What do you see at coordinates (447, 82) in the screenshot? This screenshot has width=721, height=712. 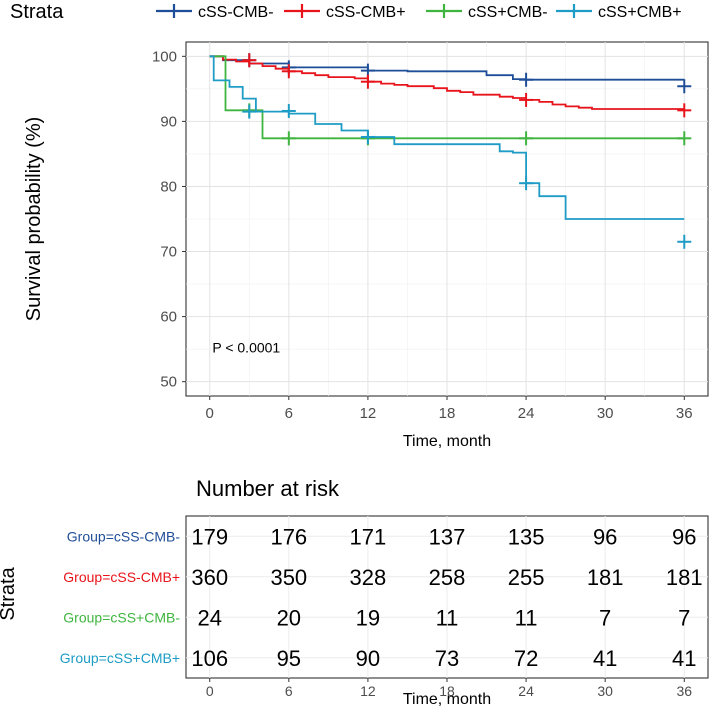 I see `survival-curve-cSS-CMB+` at bounding box center [447, 82].